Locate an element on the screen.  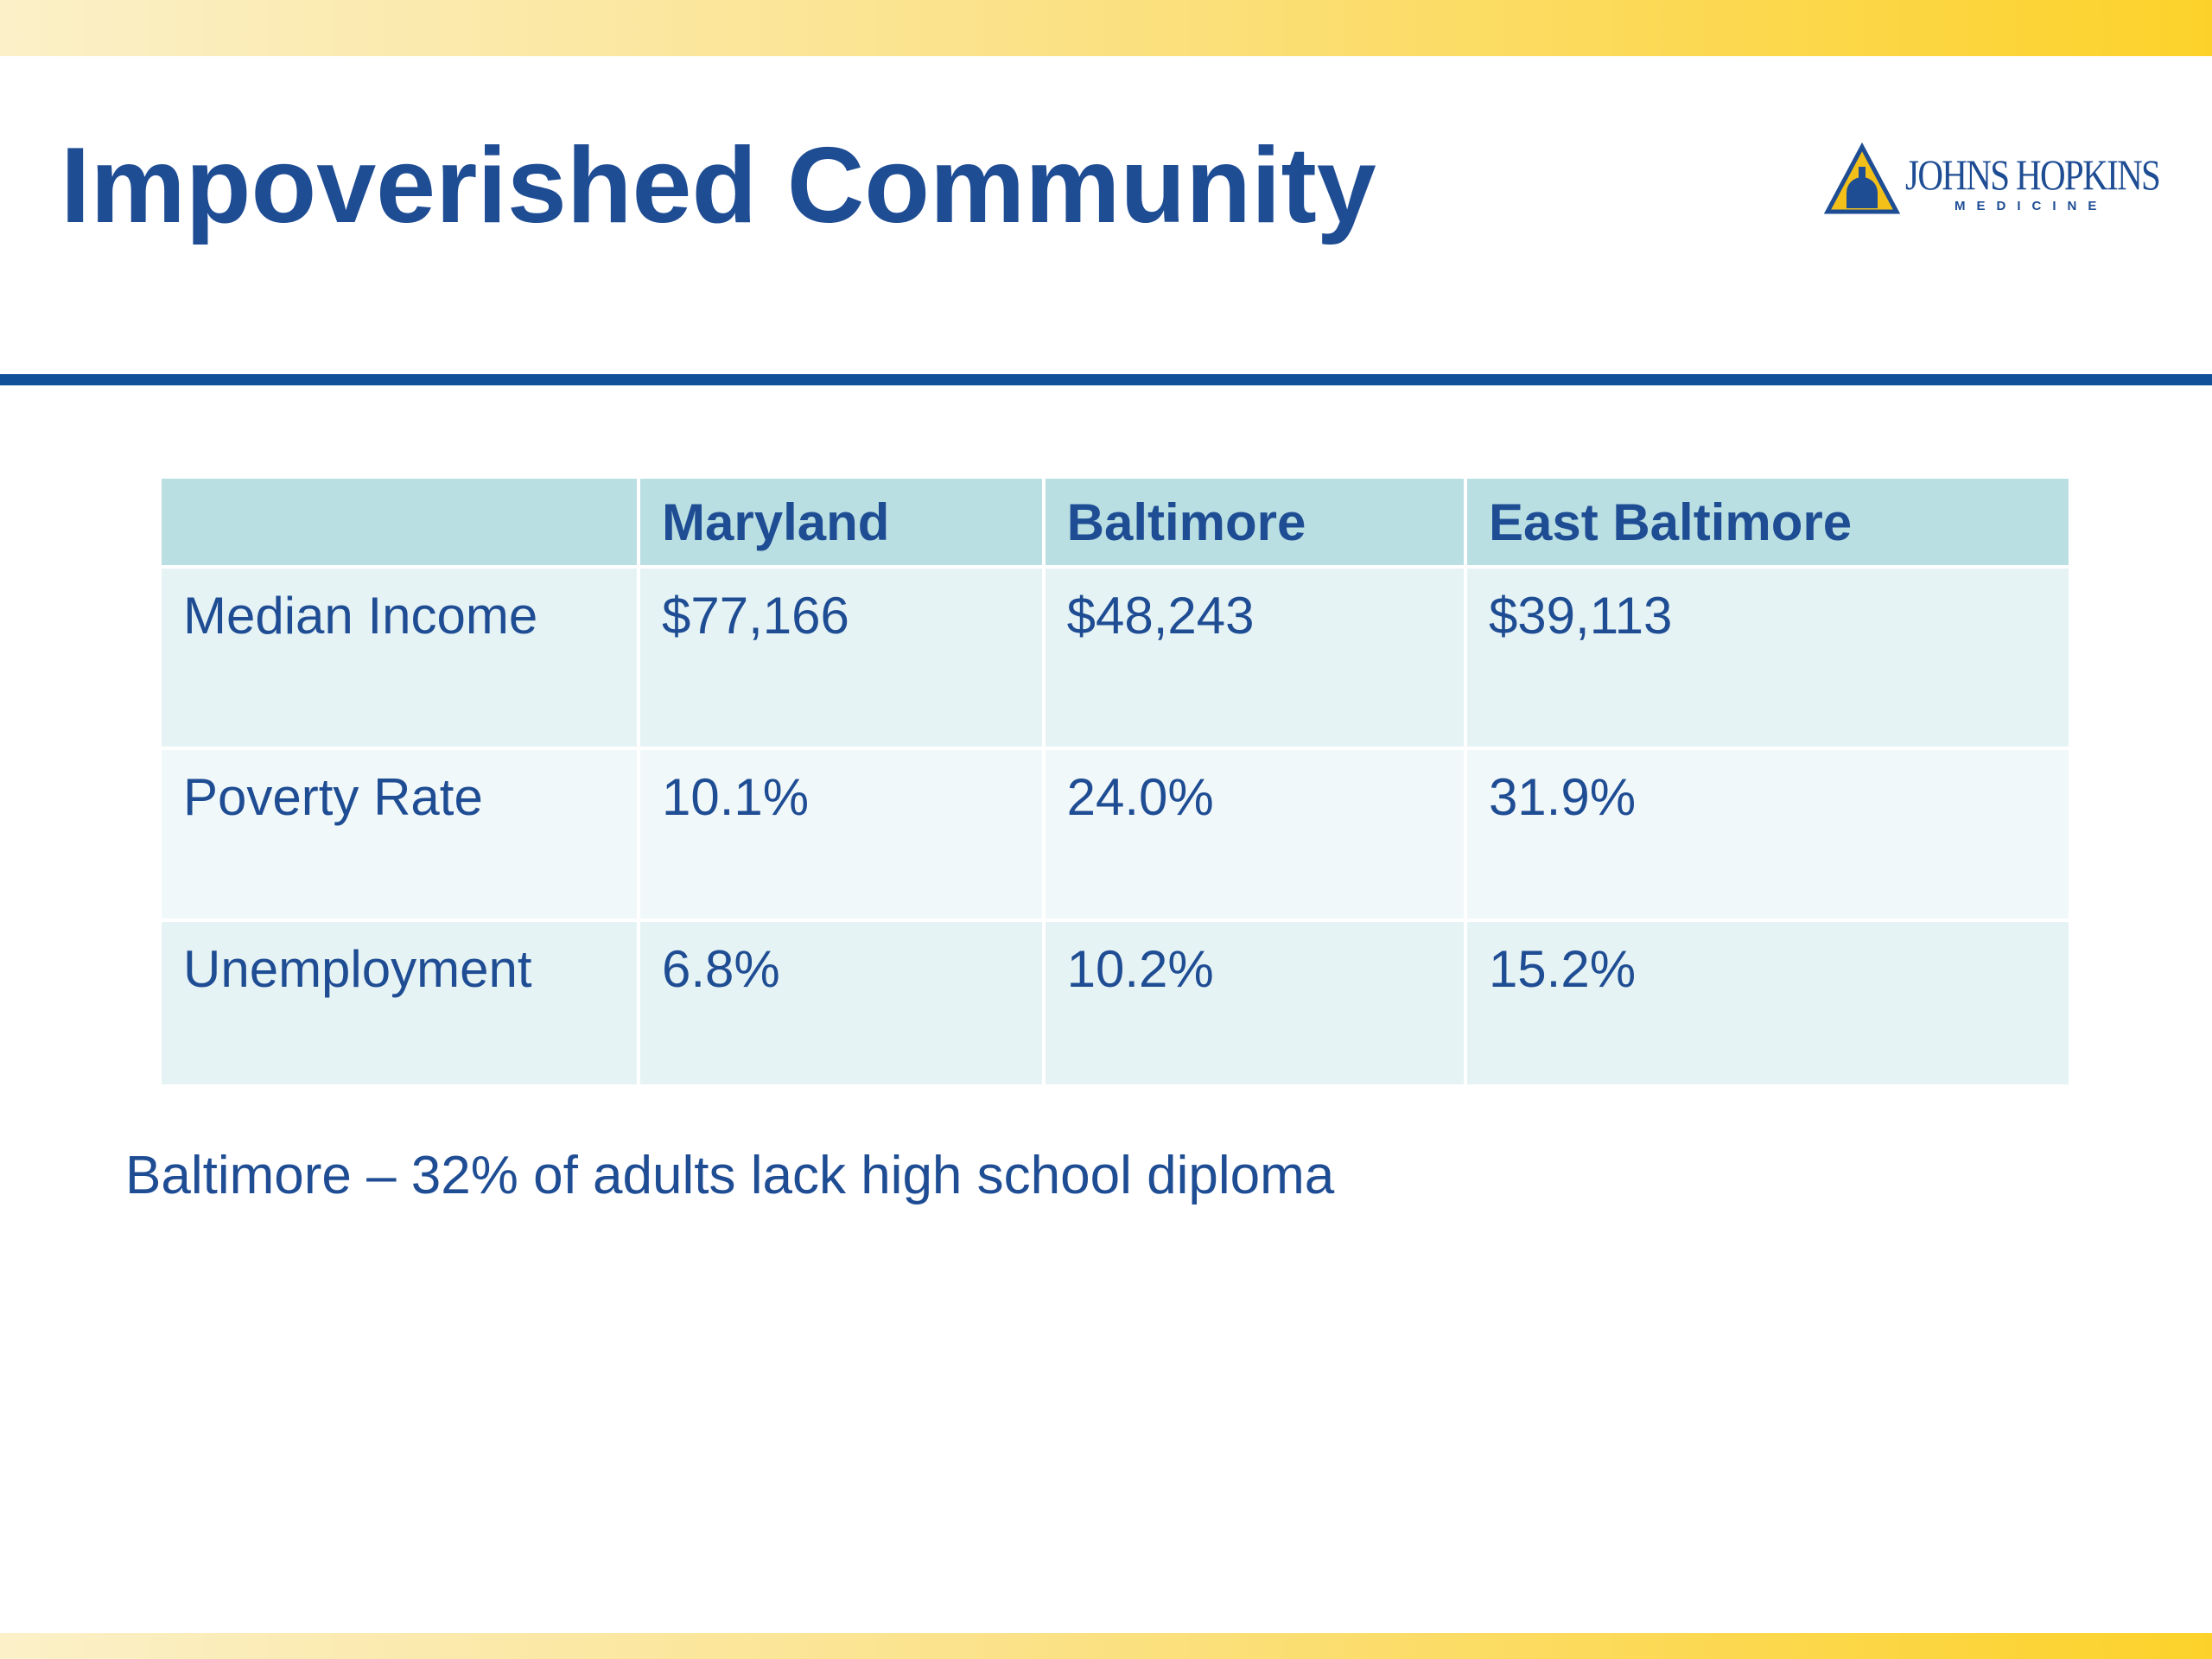
row-label: Unemployment is located at coordinates (399, 1003).